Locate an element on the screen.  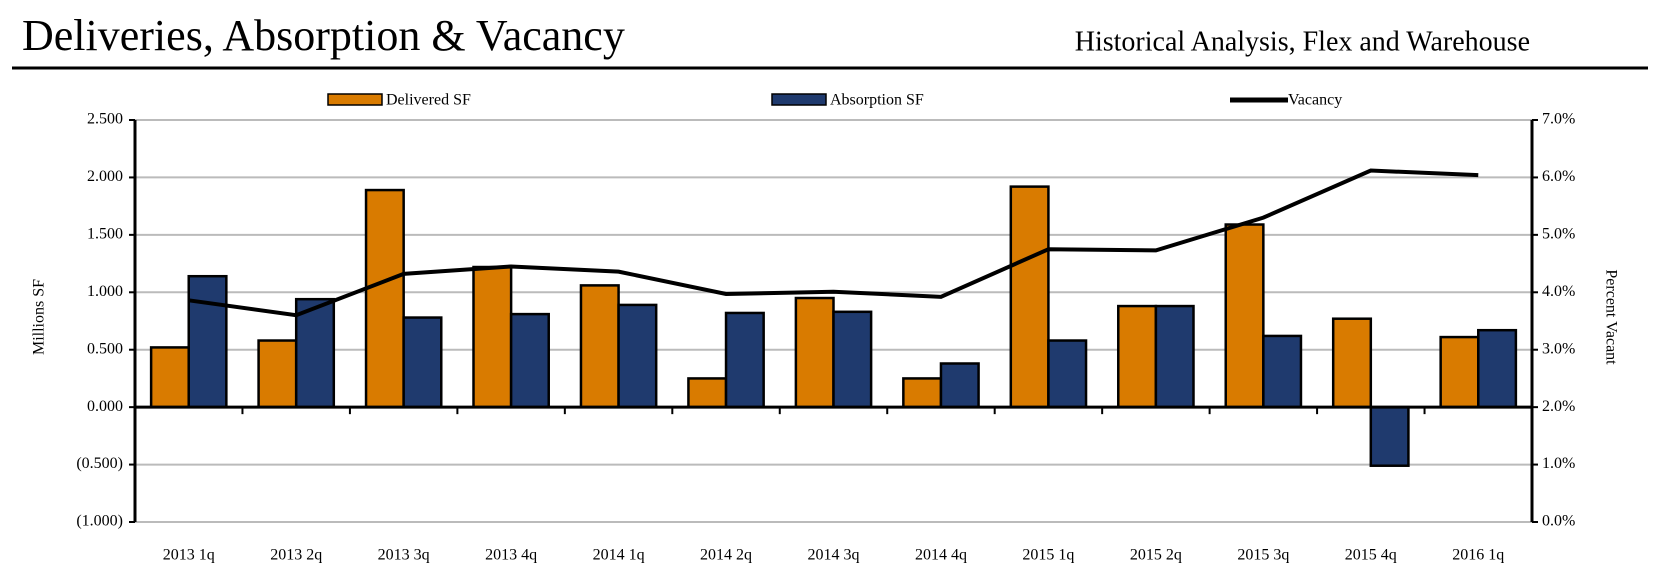
y-tick-label: 2.000 is located at coordinates (105, 176).